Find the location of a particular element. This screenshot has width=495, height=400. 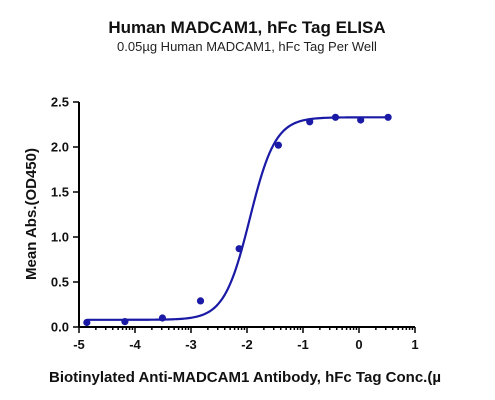

x-tick-label: -1 is located at coordinates (303, 344).